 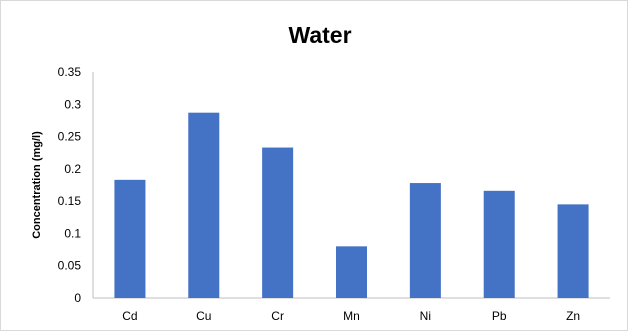 I want to click on x-tick-label: Pb, so click(x=499, y=316).